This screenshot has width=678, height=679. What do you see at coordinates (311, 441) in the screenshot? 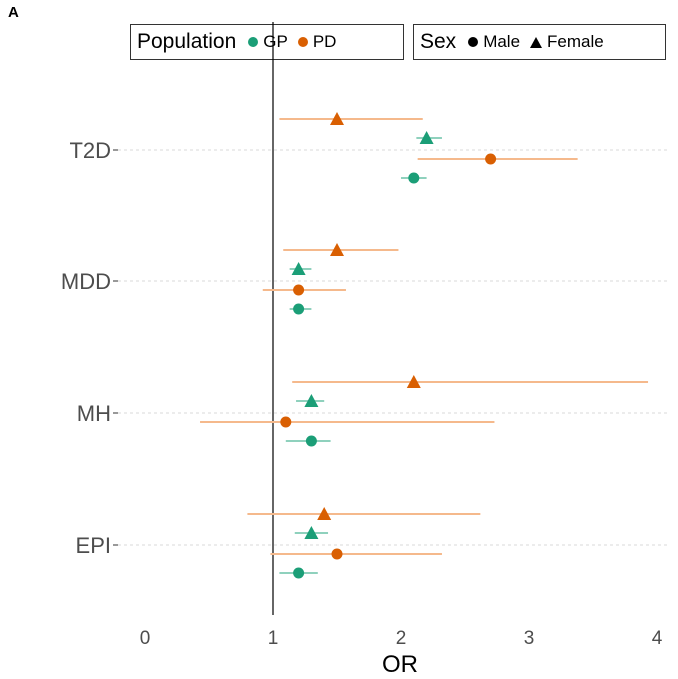
I see `point-gp-male-mh` at bounding box center [311, 441].